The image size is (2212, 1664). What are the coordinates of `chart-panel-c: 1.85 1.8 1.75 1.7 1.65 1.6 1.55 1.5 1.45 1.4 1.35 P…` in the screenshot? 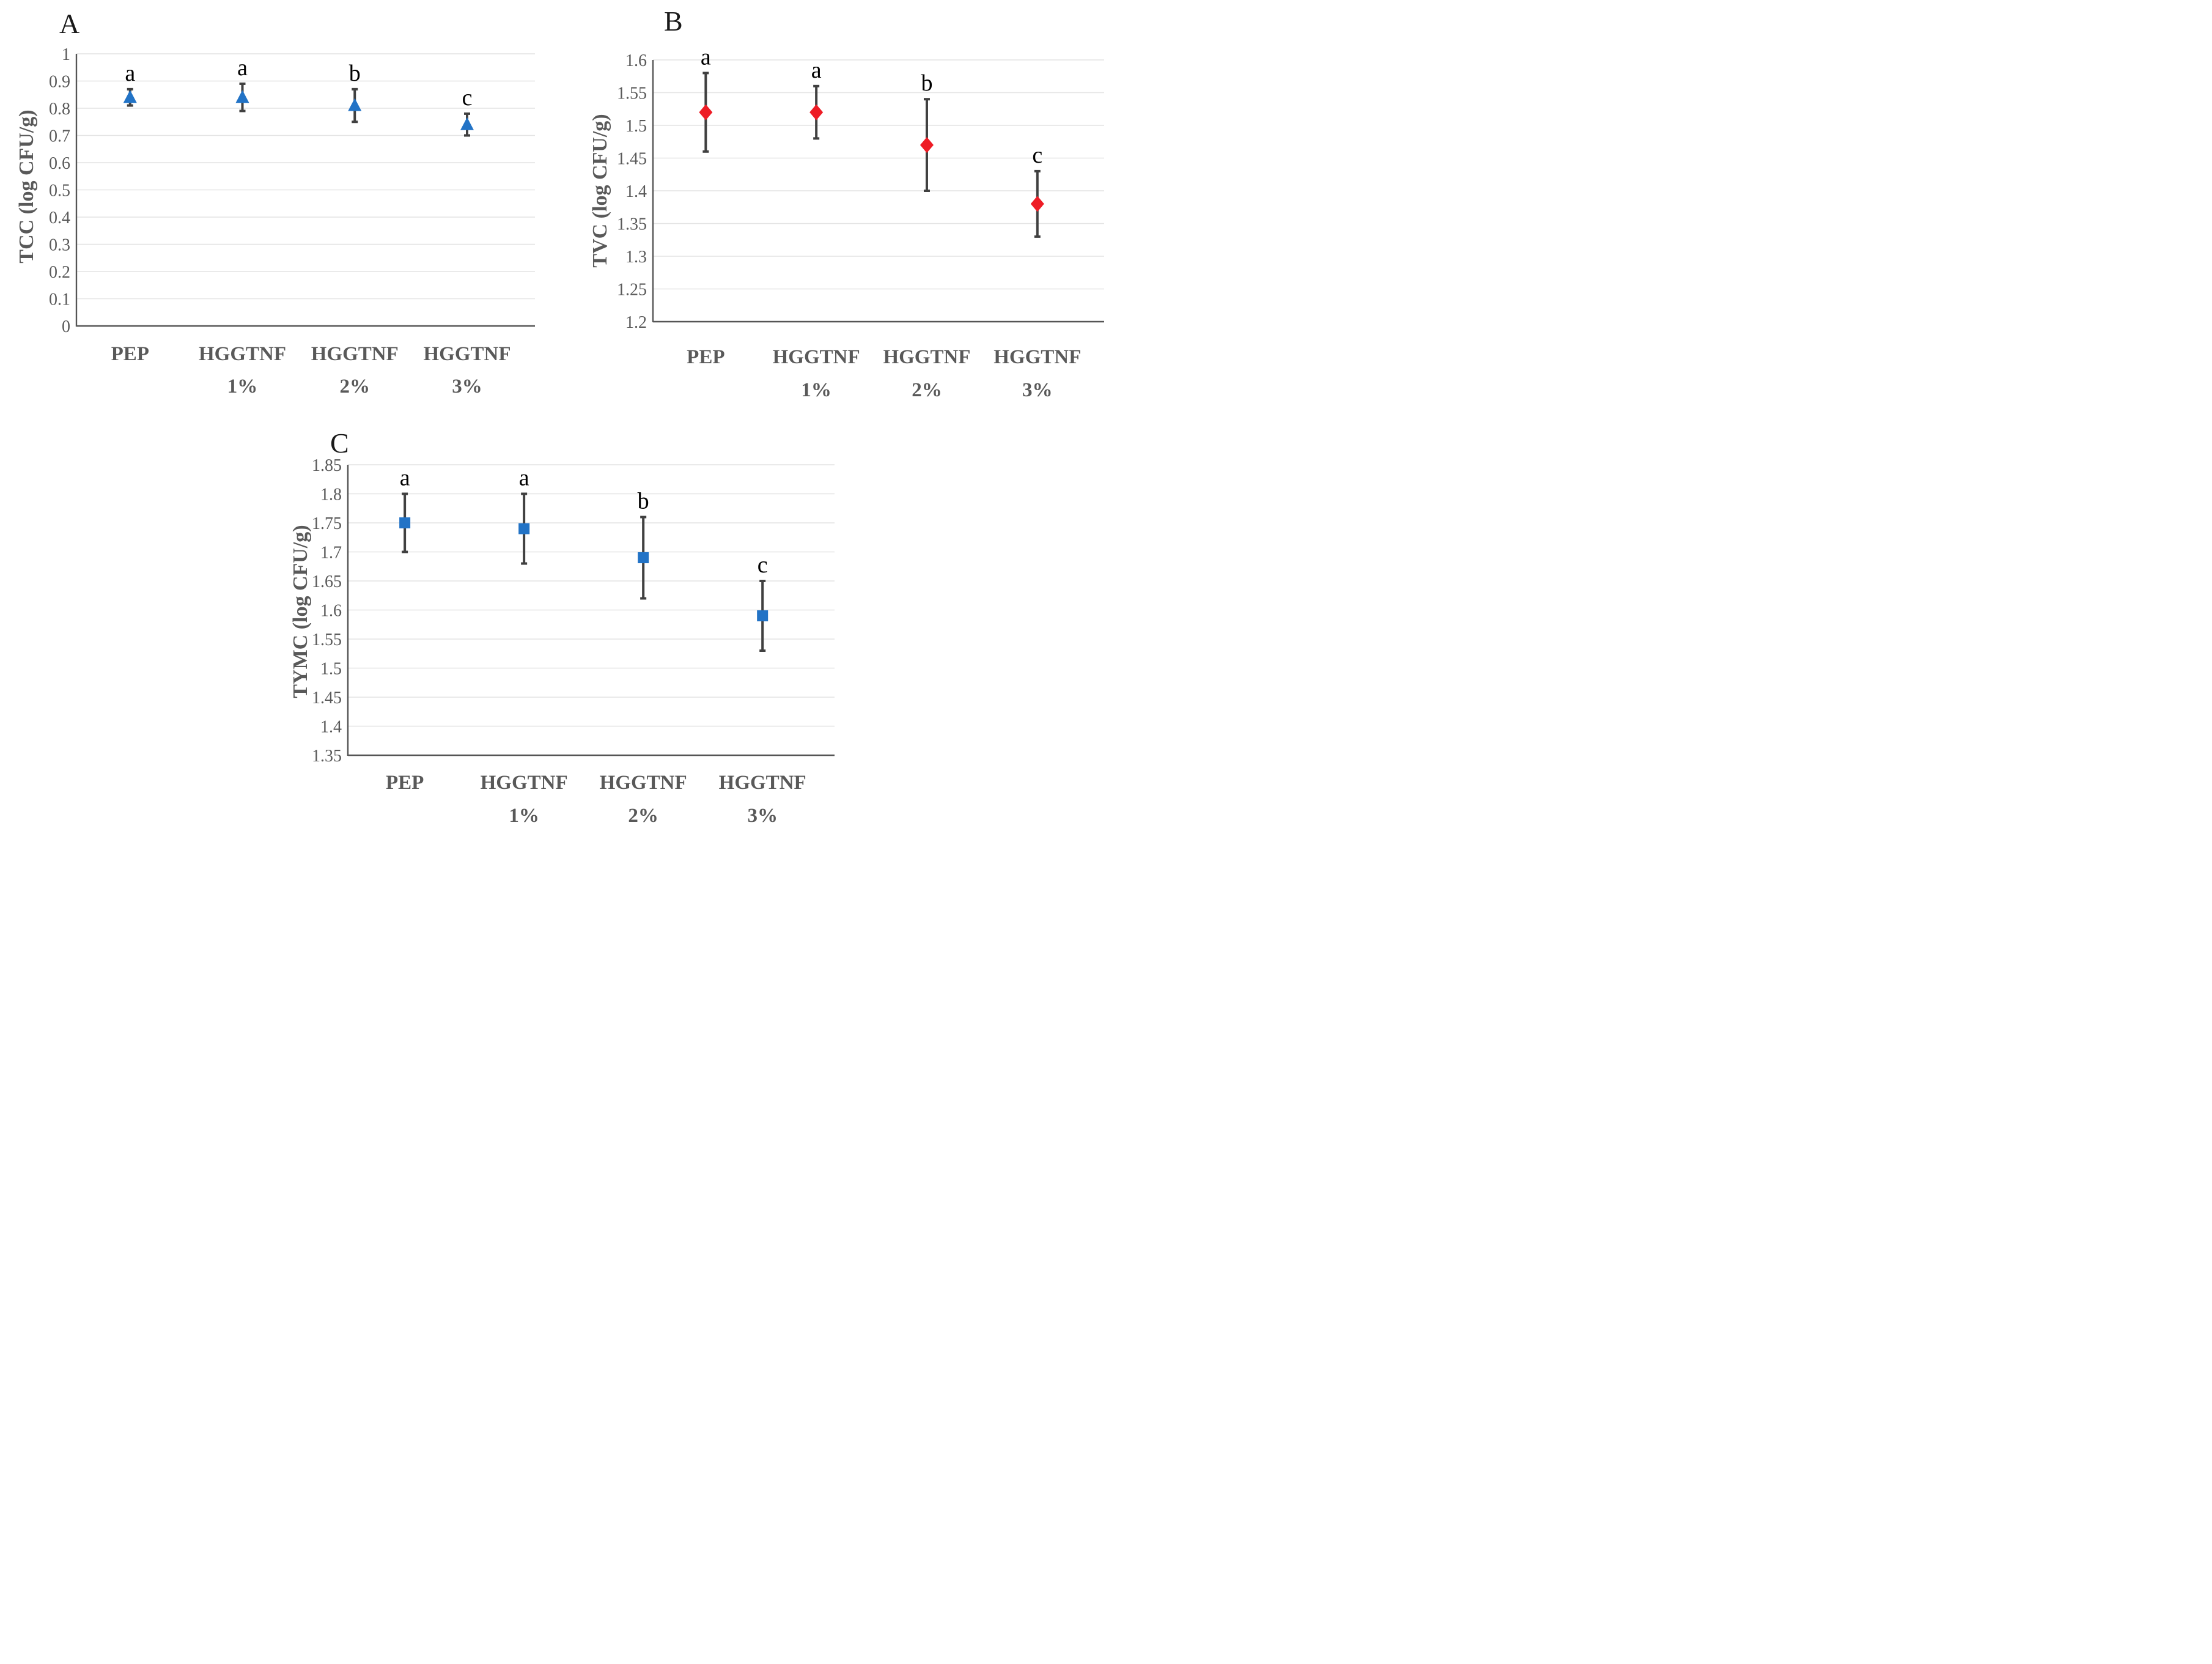 It's located at (573, 641).